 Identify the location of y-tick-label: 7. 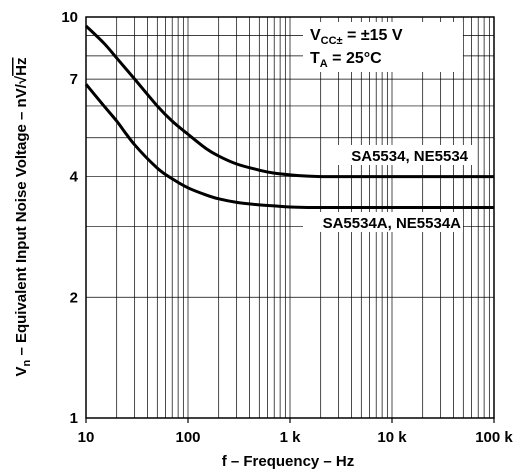
(74, 79).